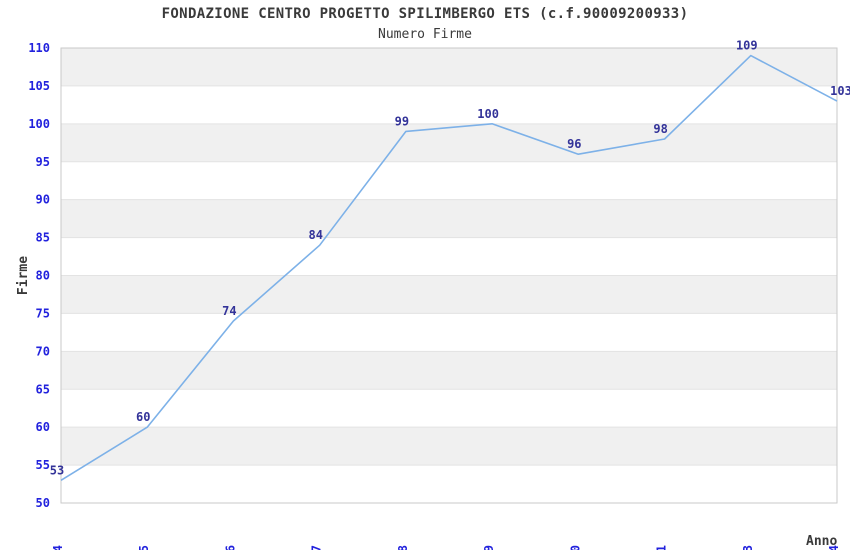 This screenshot has width=850, height=550. I want to click on x-tick-label: 2014, so click(58, 547).